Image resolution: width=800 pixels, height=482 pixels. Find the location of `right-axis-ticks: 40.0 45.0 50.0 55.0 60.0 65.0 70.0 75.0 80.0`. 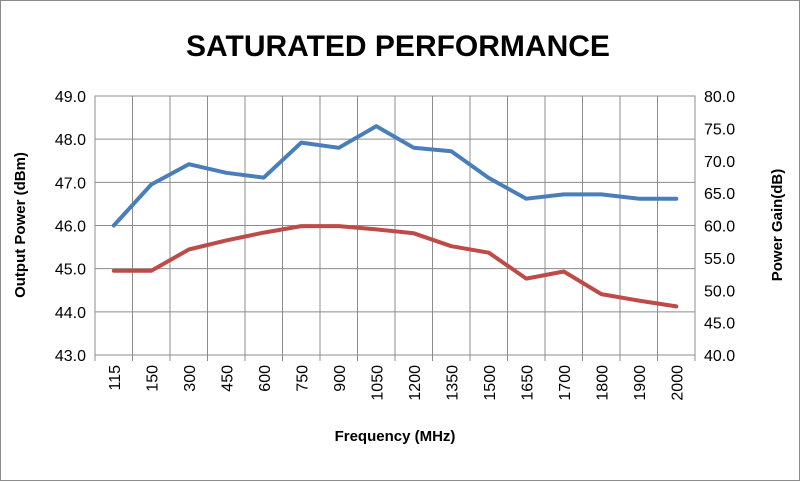

right-axis-ticks: 40.0 45.0 50.0 55.0 60.0 65.0 70.0 75.0 80.0 is located at coordinates (719, 227).